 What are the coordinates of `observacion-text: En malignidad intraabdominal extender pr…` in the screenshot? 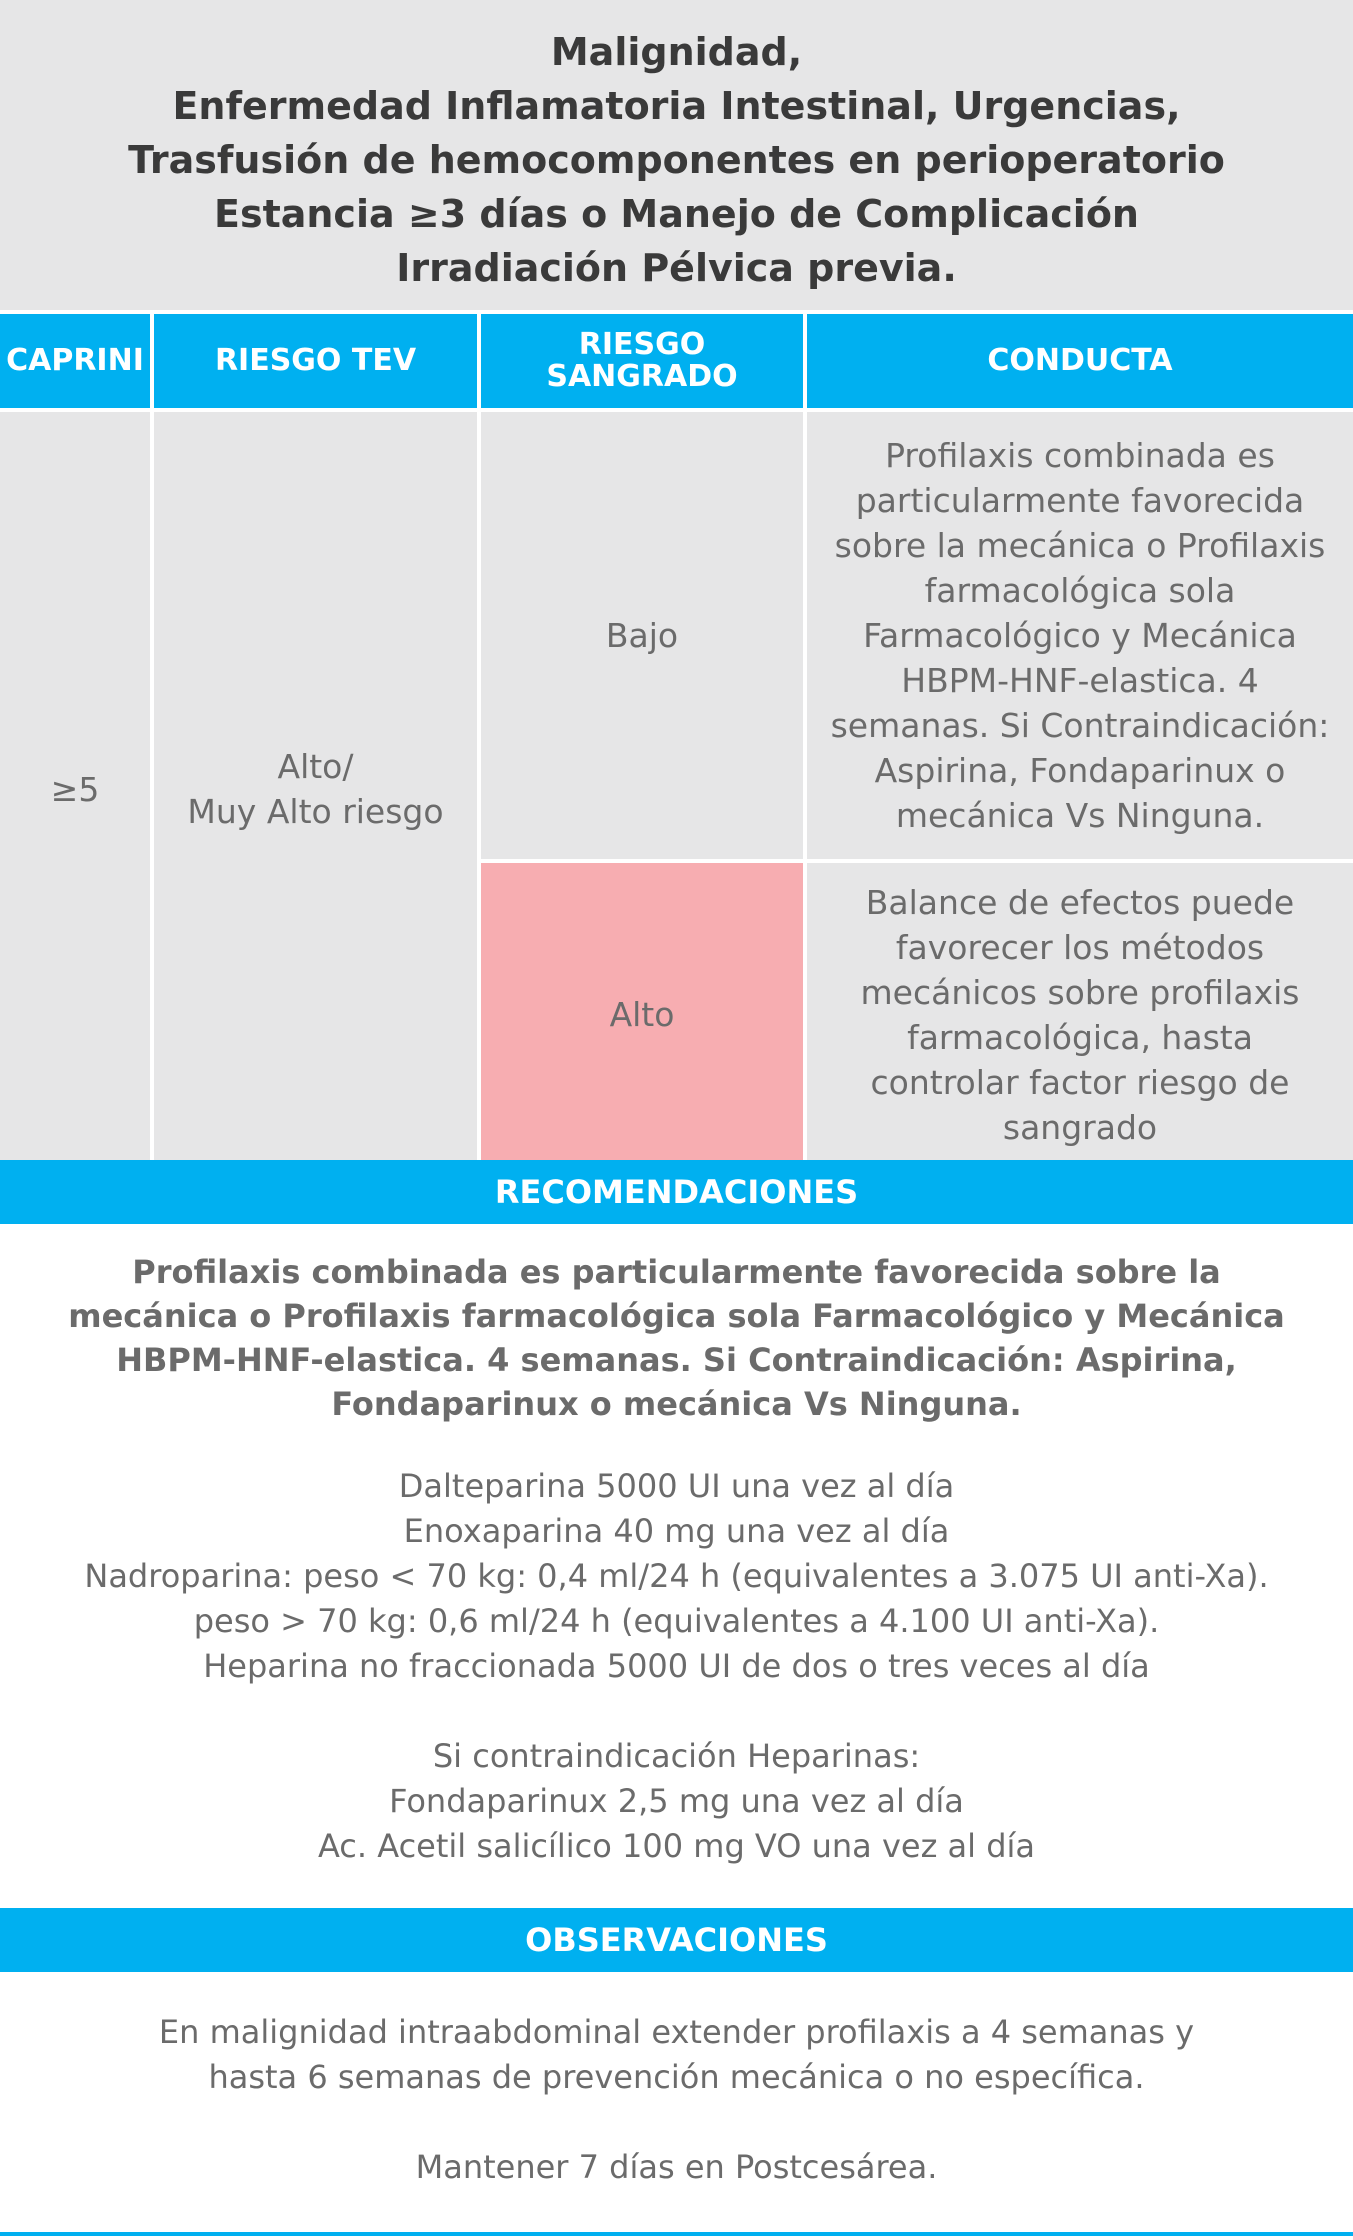 It's located at (676, 2054).